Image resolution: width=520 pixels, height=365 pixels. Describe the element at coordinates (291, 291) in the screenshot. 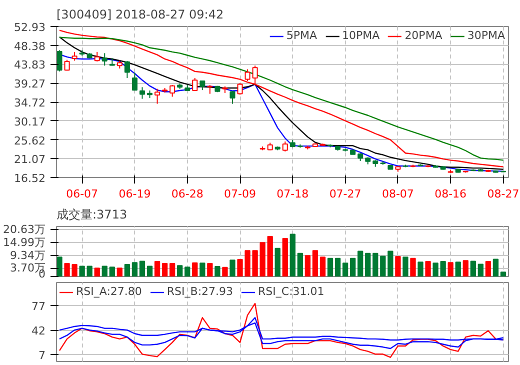

I see `legend-label: RSI_C:31.01` at that location.